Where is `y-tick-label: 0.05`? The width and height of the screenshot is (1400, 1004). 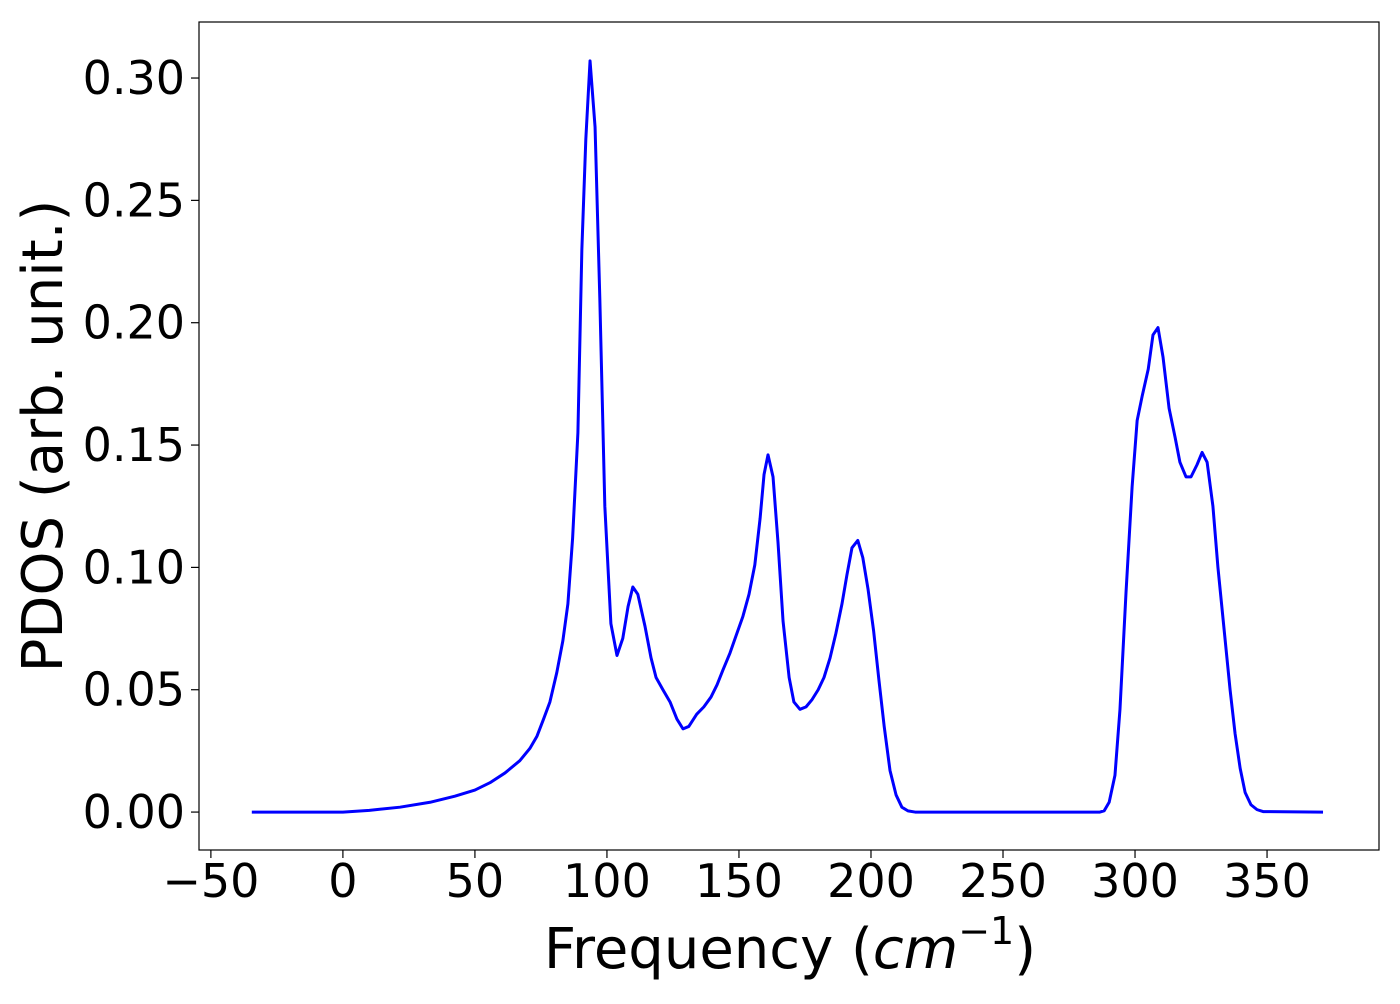 y-tick-label: 0.05 is located at coordinates (134, 690).